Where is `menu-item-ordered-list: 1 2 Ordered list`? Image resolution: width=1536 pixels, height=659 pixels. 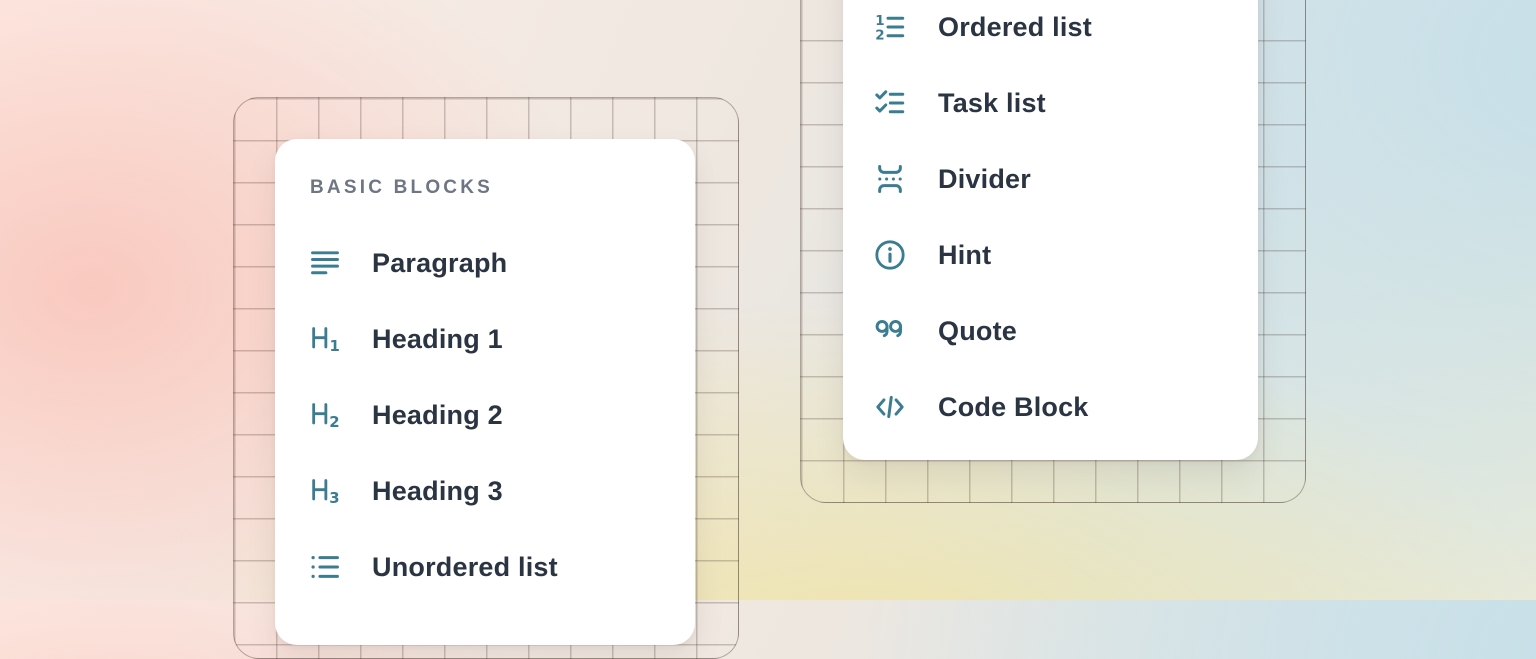 menu-item-ordered-list: 1 2 Ordered list is located at coordinates (1065, 27).